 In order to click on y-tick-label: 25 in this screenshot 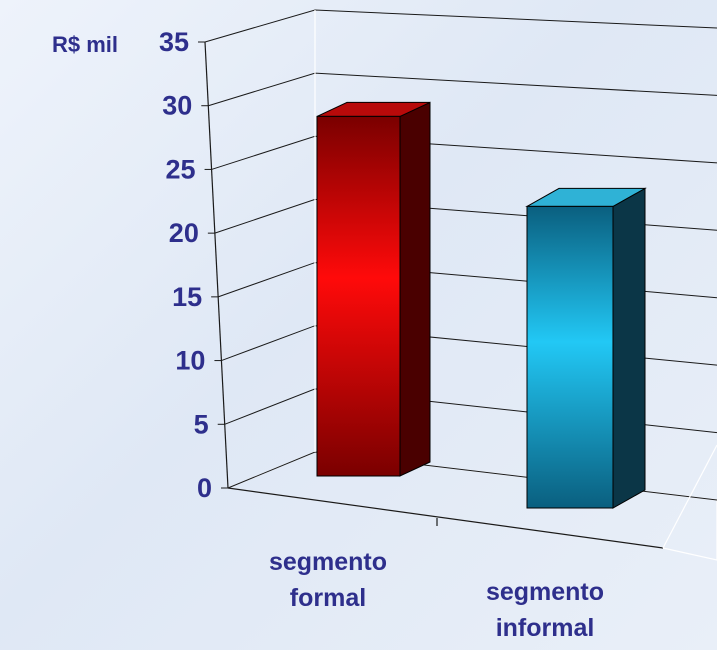, I will do `click(181, 169)`.